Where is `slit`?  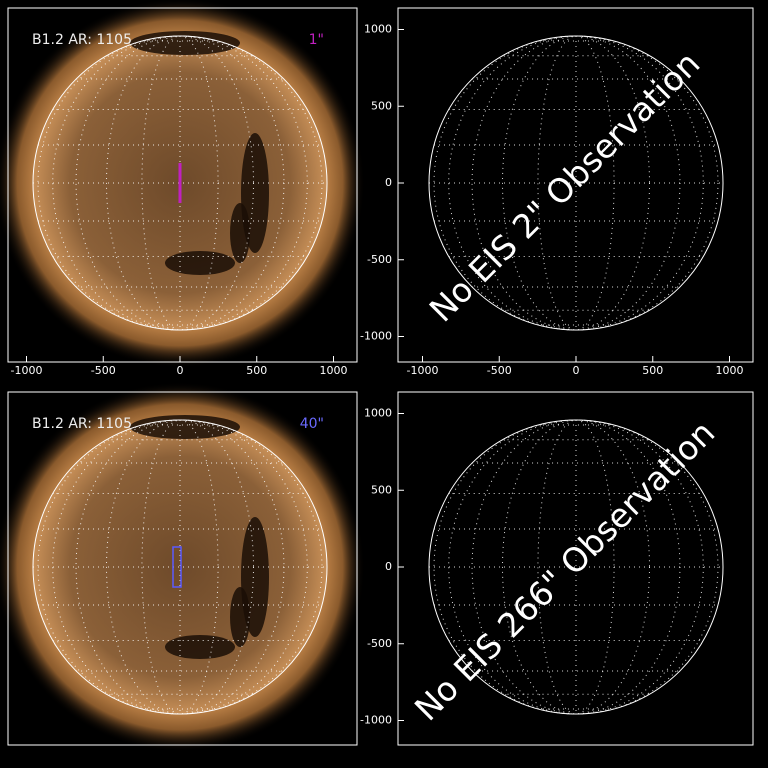 slit is located at coordinates (180, 183).